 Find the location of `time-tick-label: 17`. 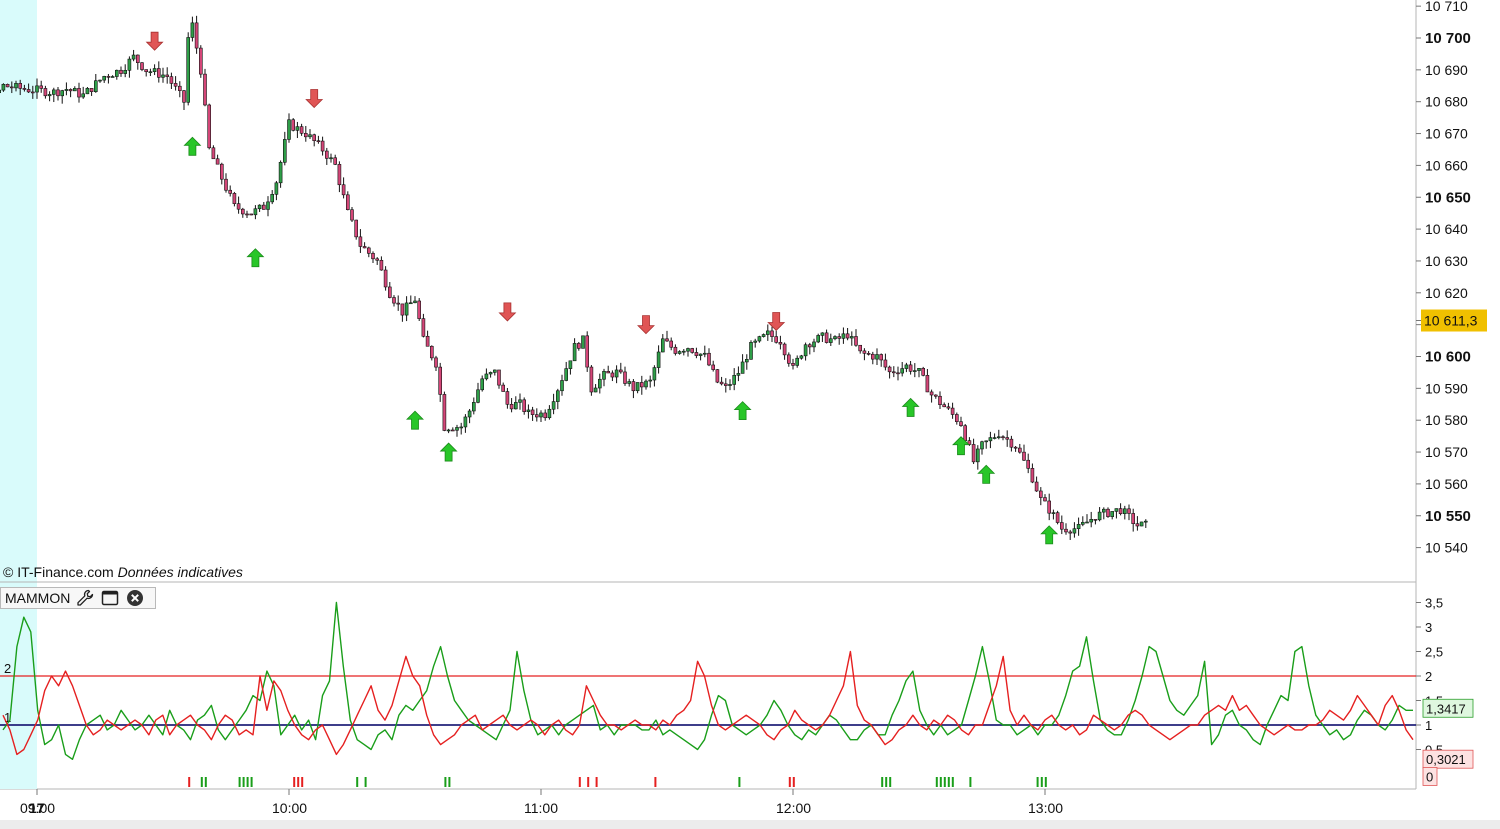

time-tick-label: 17 is located at coordinates (37, 808).